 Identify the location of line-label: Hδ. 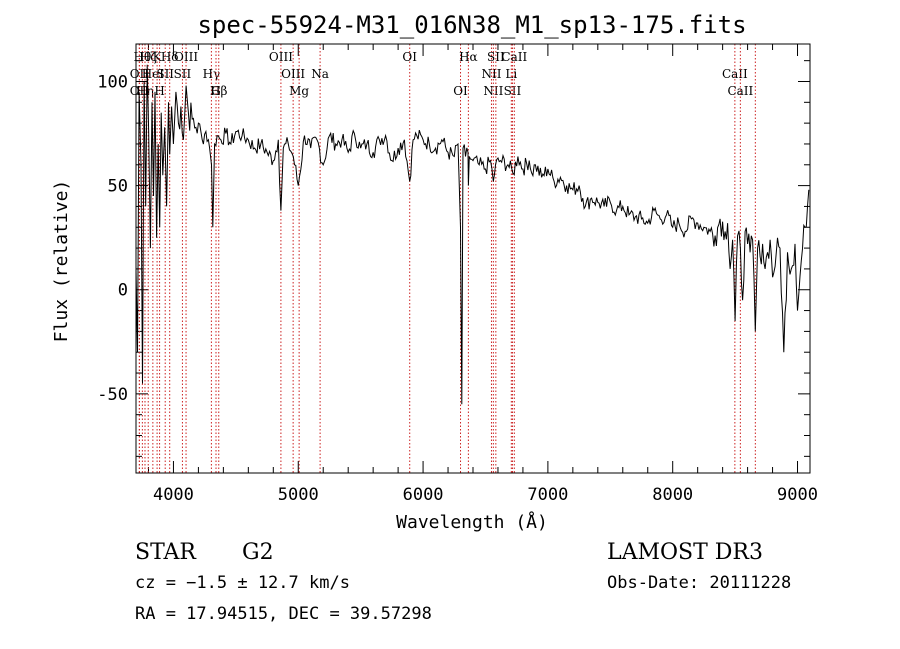
(170, 57).